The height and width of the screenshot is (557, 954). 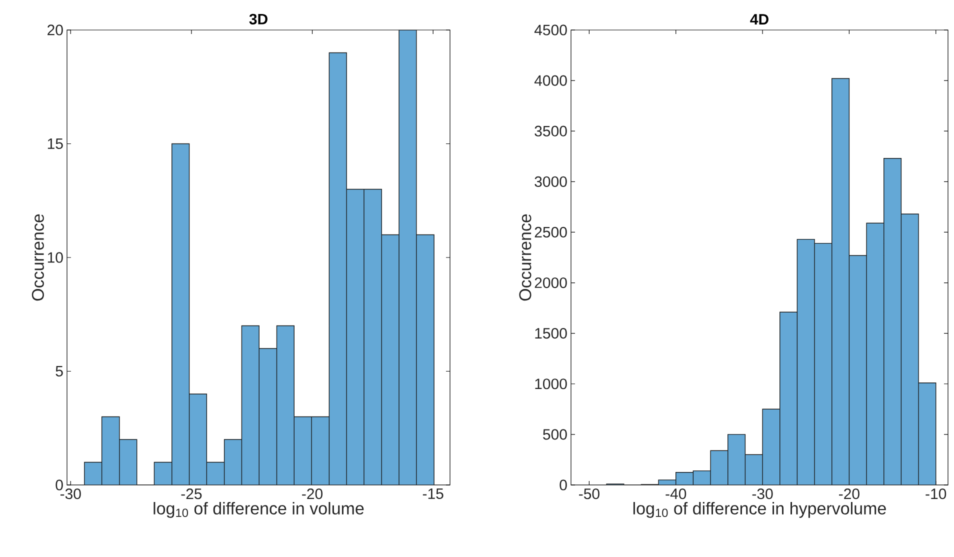 What do you see at coordinates (550, 181) in the screenshot?
I see `y-tick-label: 3000` at bounding box center [550, 181].